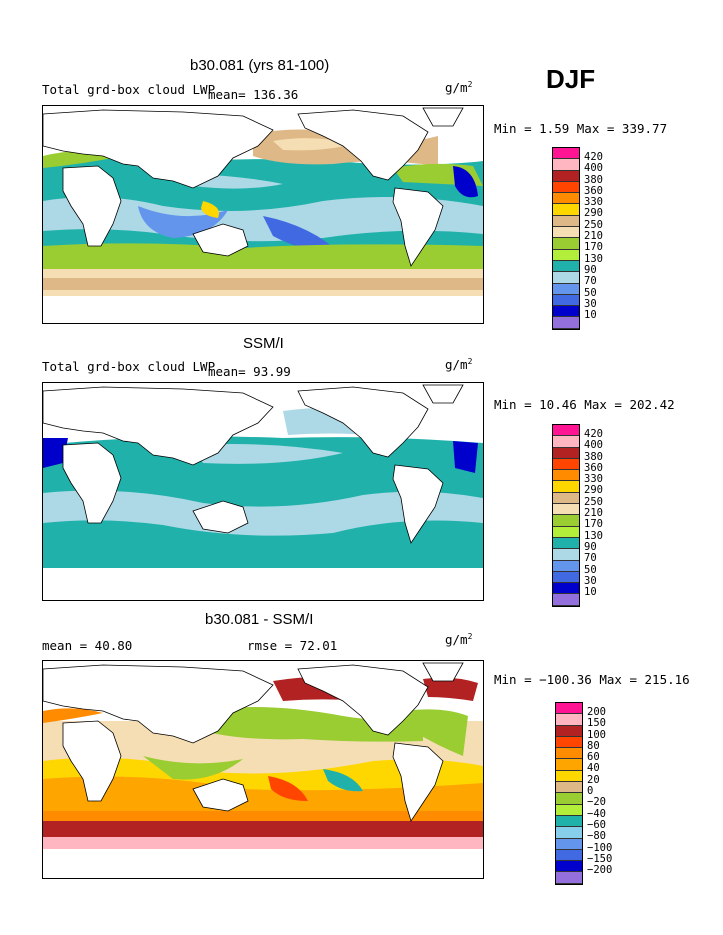 The image size is (723, 935). I want to click on panel2-minmax: Min = 10.46 Max = 202.42, so click(584, 404).